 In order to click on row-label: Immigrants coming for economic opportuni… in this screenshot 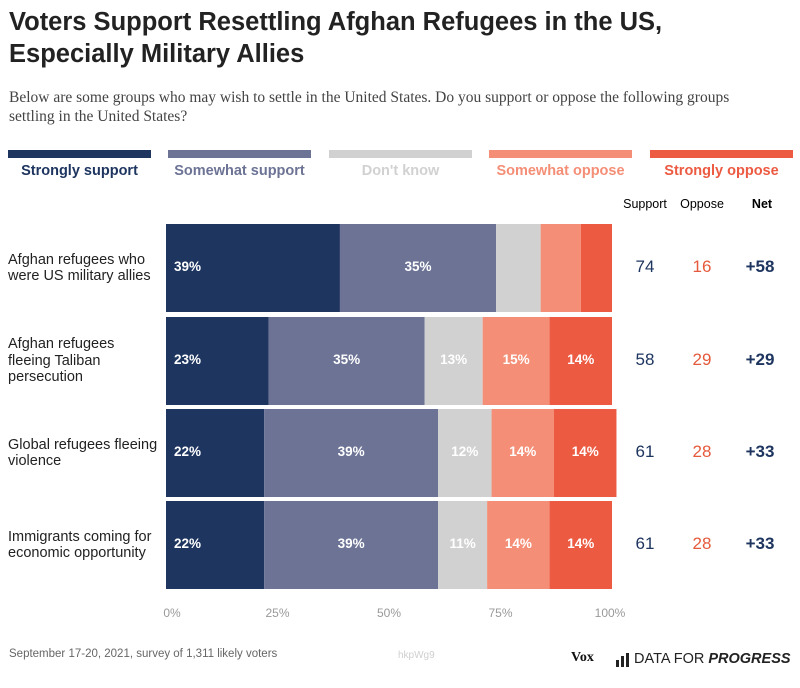, I will do `click(80, 545)`.